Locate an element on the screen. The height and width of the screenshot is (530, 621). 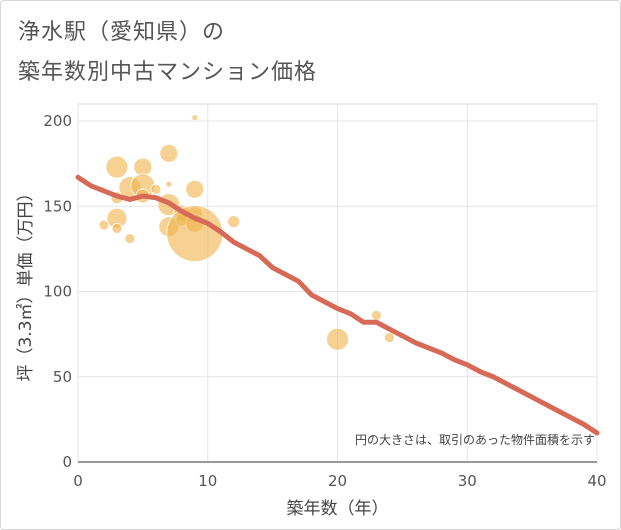
x-axis-label: 築年数（年） is located at coordinates (338, 509).